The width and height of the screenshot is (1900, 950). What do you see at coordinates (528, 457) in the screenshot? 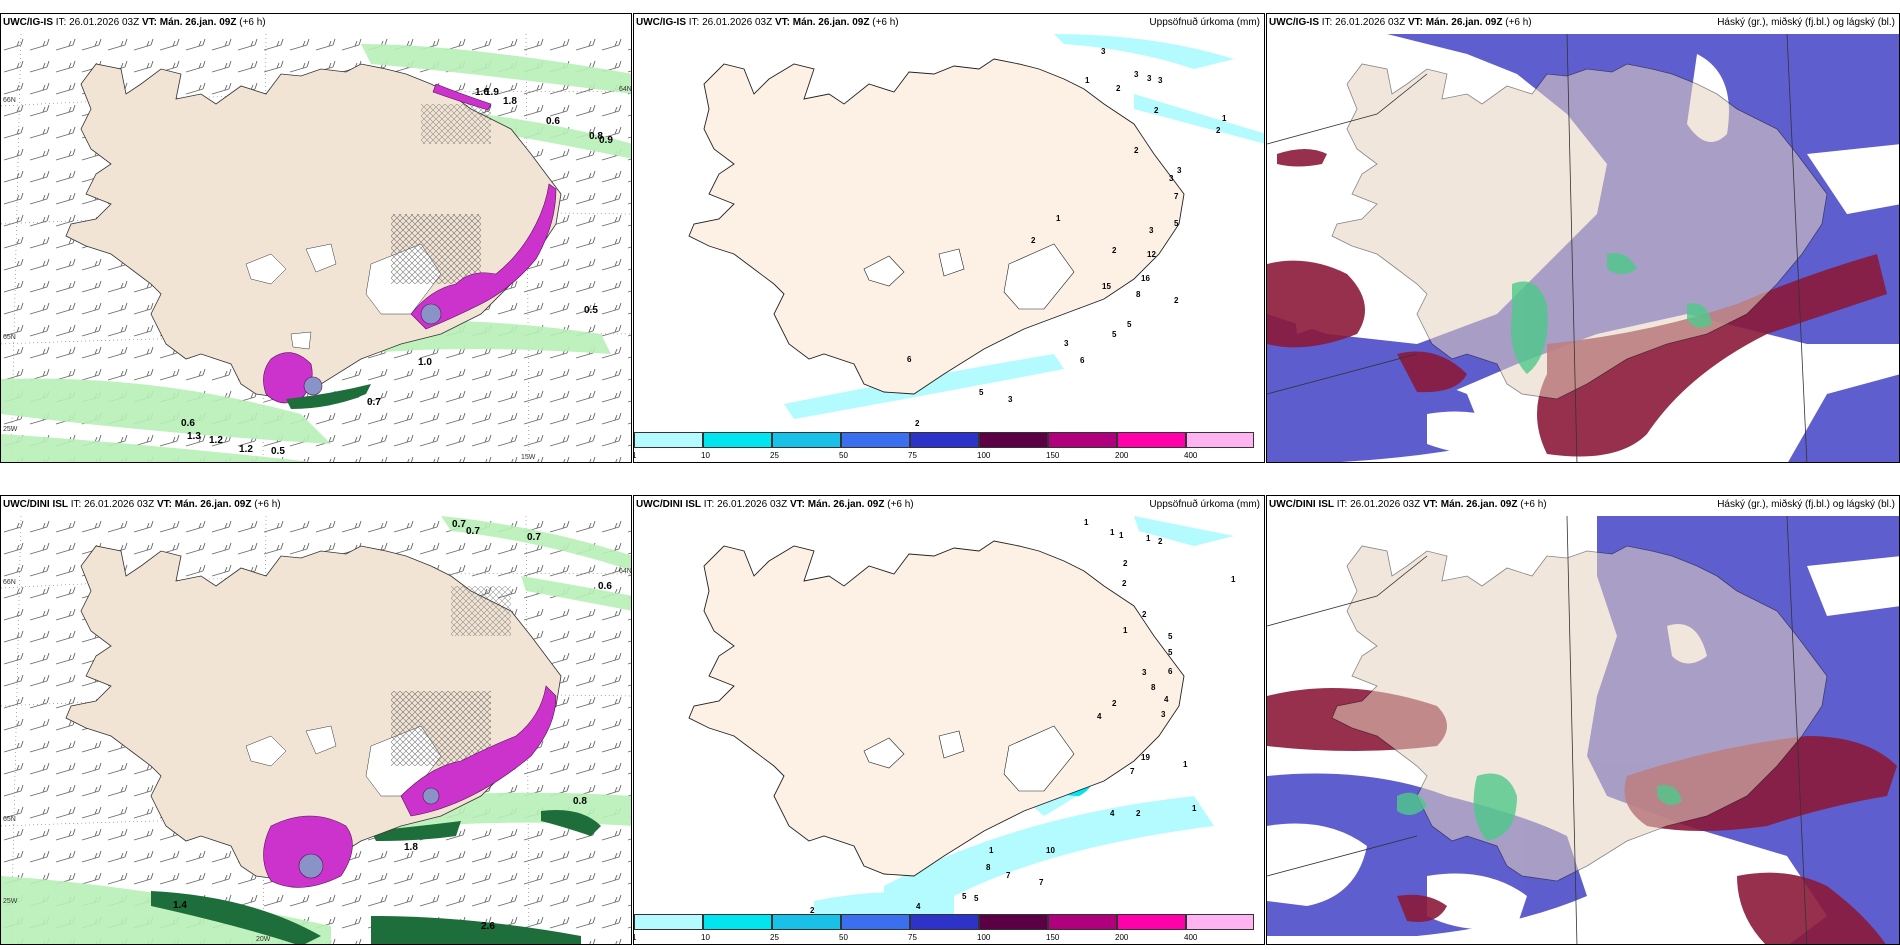
I see `lon-label: 15W` at bounding box center [528, 457].